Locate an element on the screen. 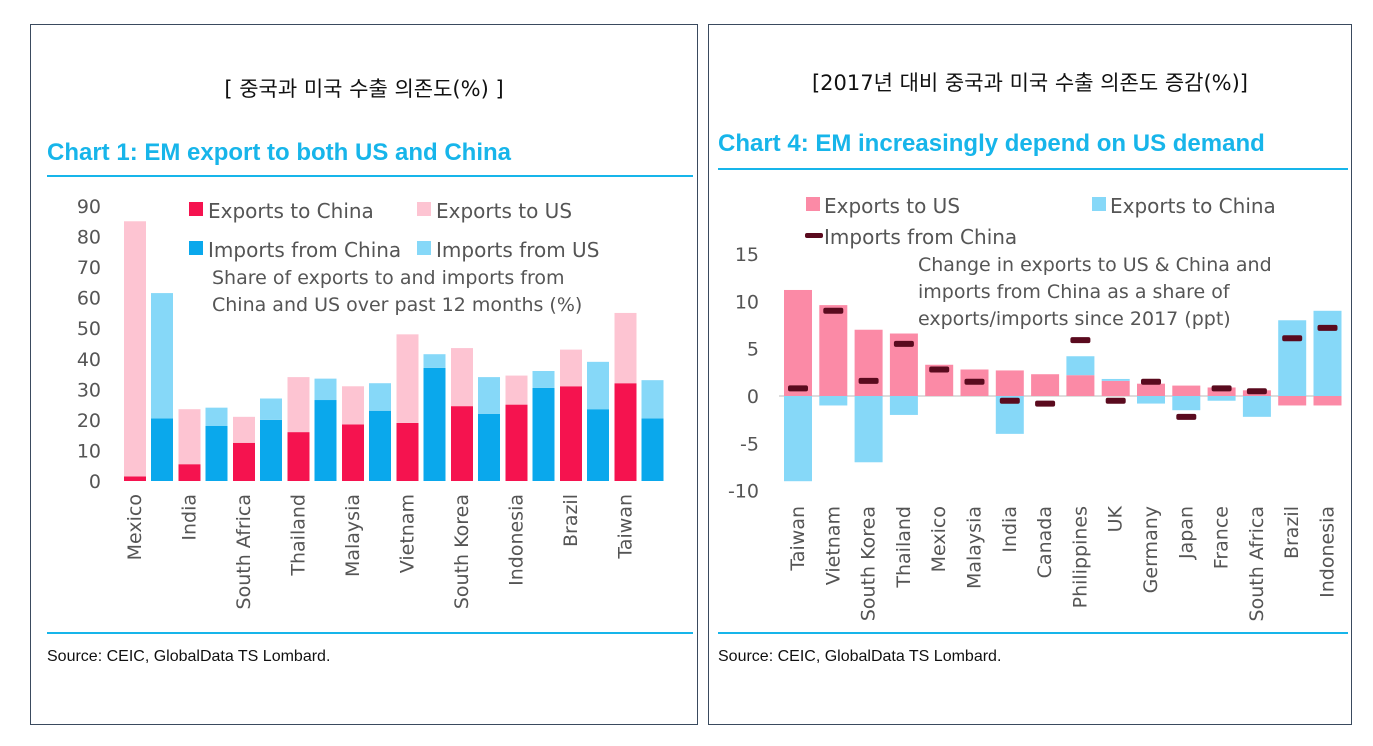  bar-exports-china-brazil is located at coordinates (1292, 358).